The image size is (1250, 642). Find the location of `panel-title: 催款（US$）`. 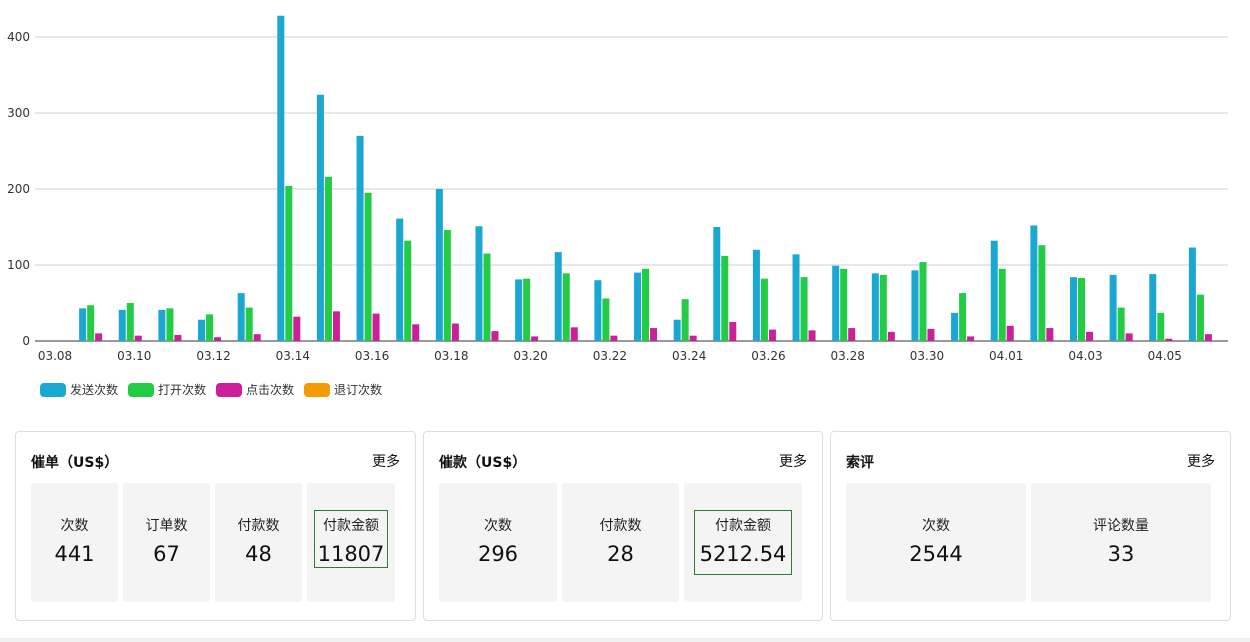

panel-title: 催款（US$） is located at coordinates (483, 463).